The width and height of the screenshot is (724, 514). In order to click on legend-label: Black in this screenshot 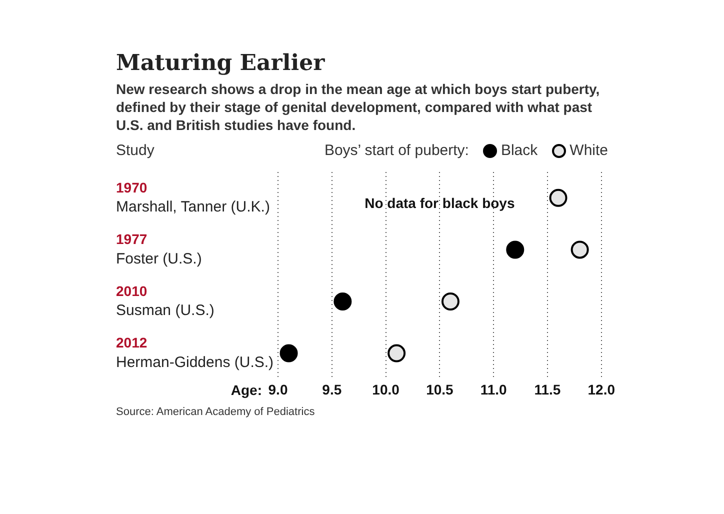, I will do `click(519, 150)`.